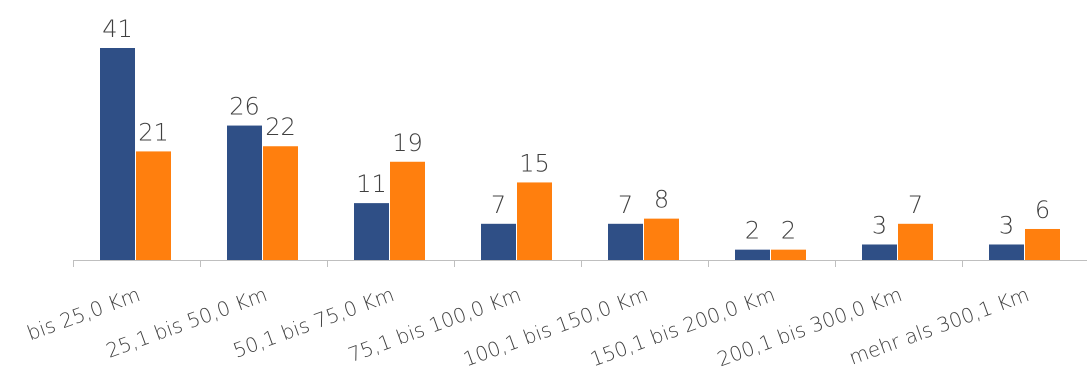  What do you see at coordinates (371, 184) in the screenshot?
I see `data-label-series-1-3: 11` at bounding box center [371, 184].